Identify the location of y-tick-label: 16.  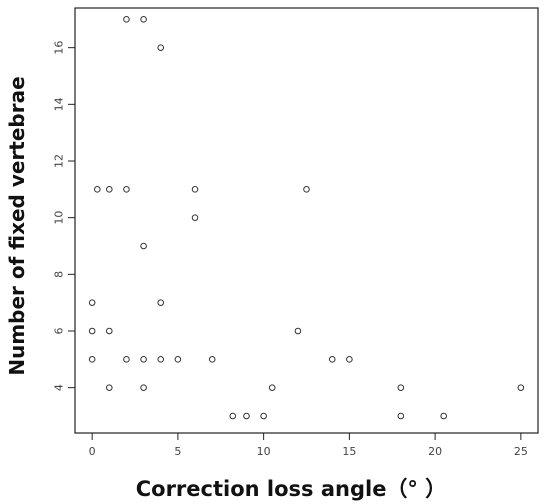
(59, 48).